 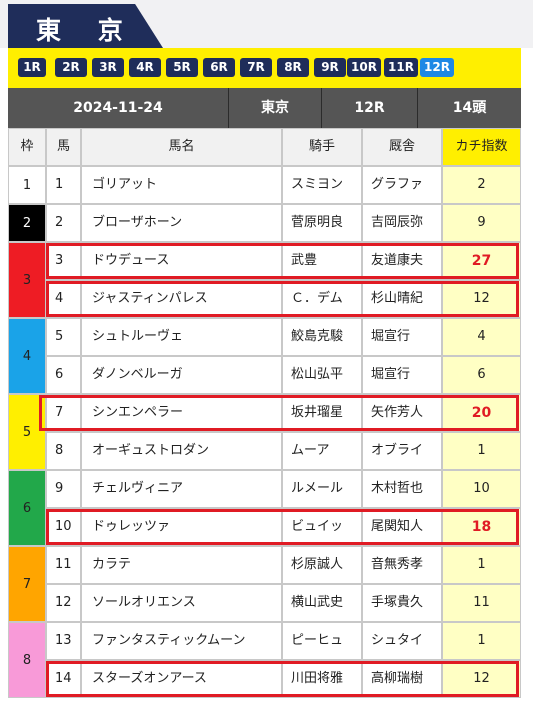 I want to click on venue-title-box: 東 京, so click(x=85, y=26).